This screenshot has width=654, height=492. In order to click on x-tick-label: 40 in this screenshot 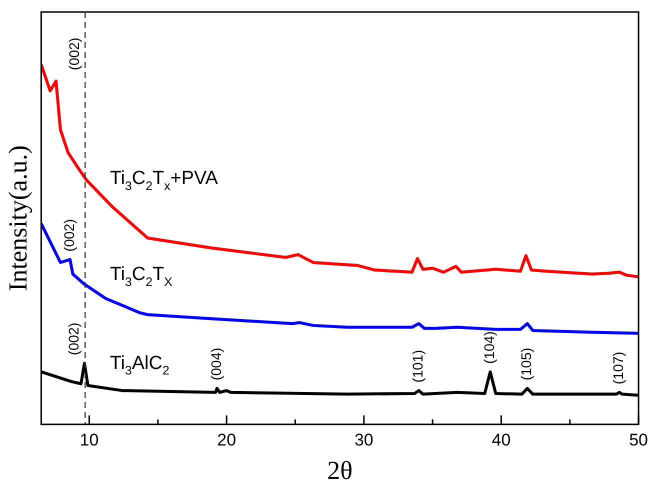, I will do `click(501, 440)`.